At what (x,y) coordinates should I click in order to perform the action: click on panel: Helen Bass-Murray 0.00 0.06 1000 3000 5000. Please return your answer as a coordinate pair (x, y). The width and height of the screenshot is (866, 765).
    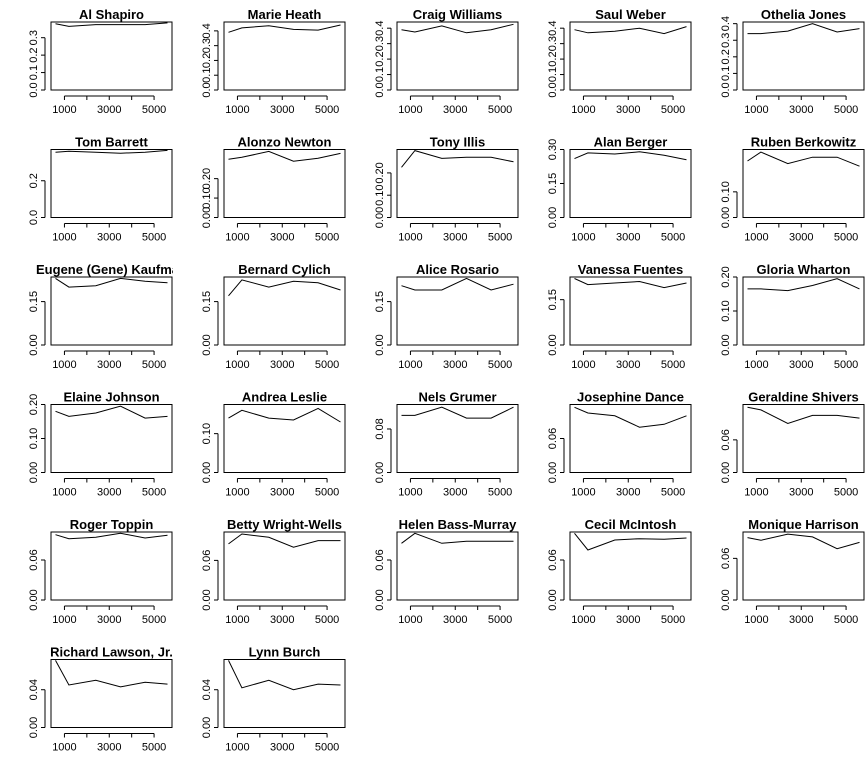
    Looking at the image, I should click on (446, 571).